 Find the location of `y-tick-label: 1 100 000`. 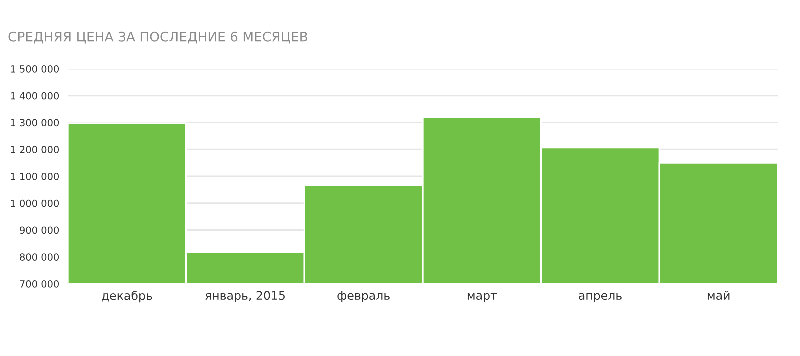

y-tick-label: 1 100 000 is located at coordinates (35, 176).